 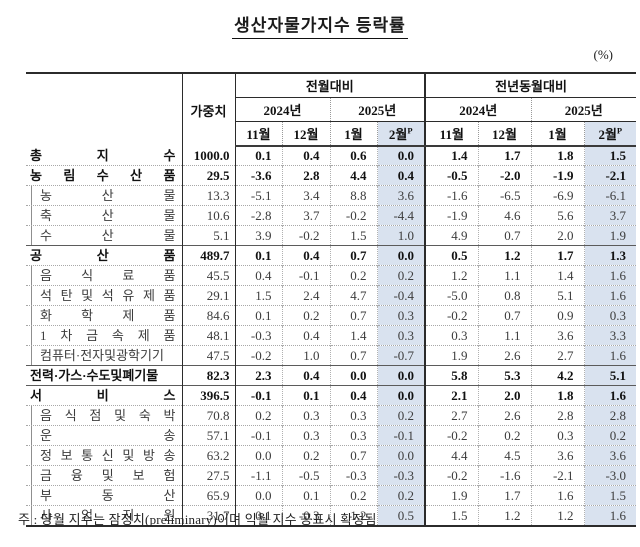 I want to click on mom-dec-value: -0.2, so click(x=305, y=235).